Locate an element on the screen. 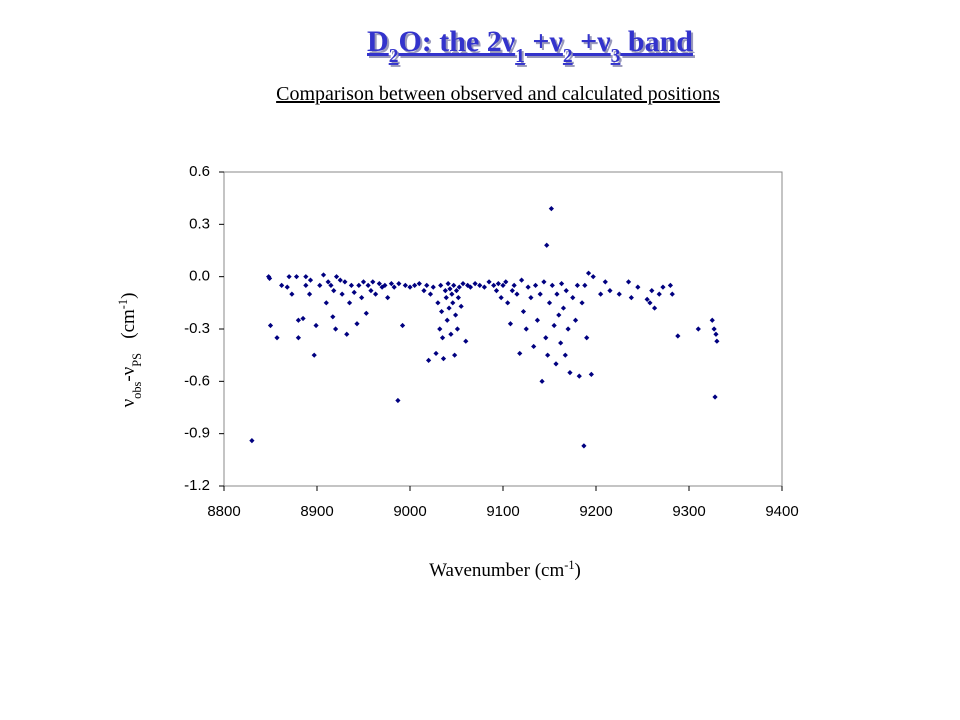 The height and width of the screenshot is (720, 960). title-shadow: D2O: the 2ν1 +ν2 +ν3 band is located at coordinates (532, 48).